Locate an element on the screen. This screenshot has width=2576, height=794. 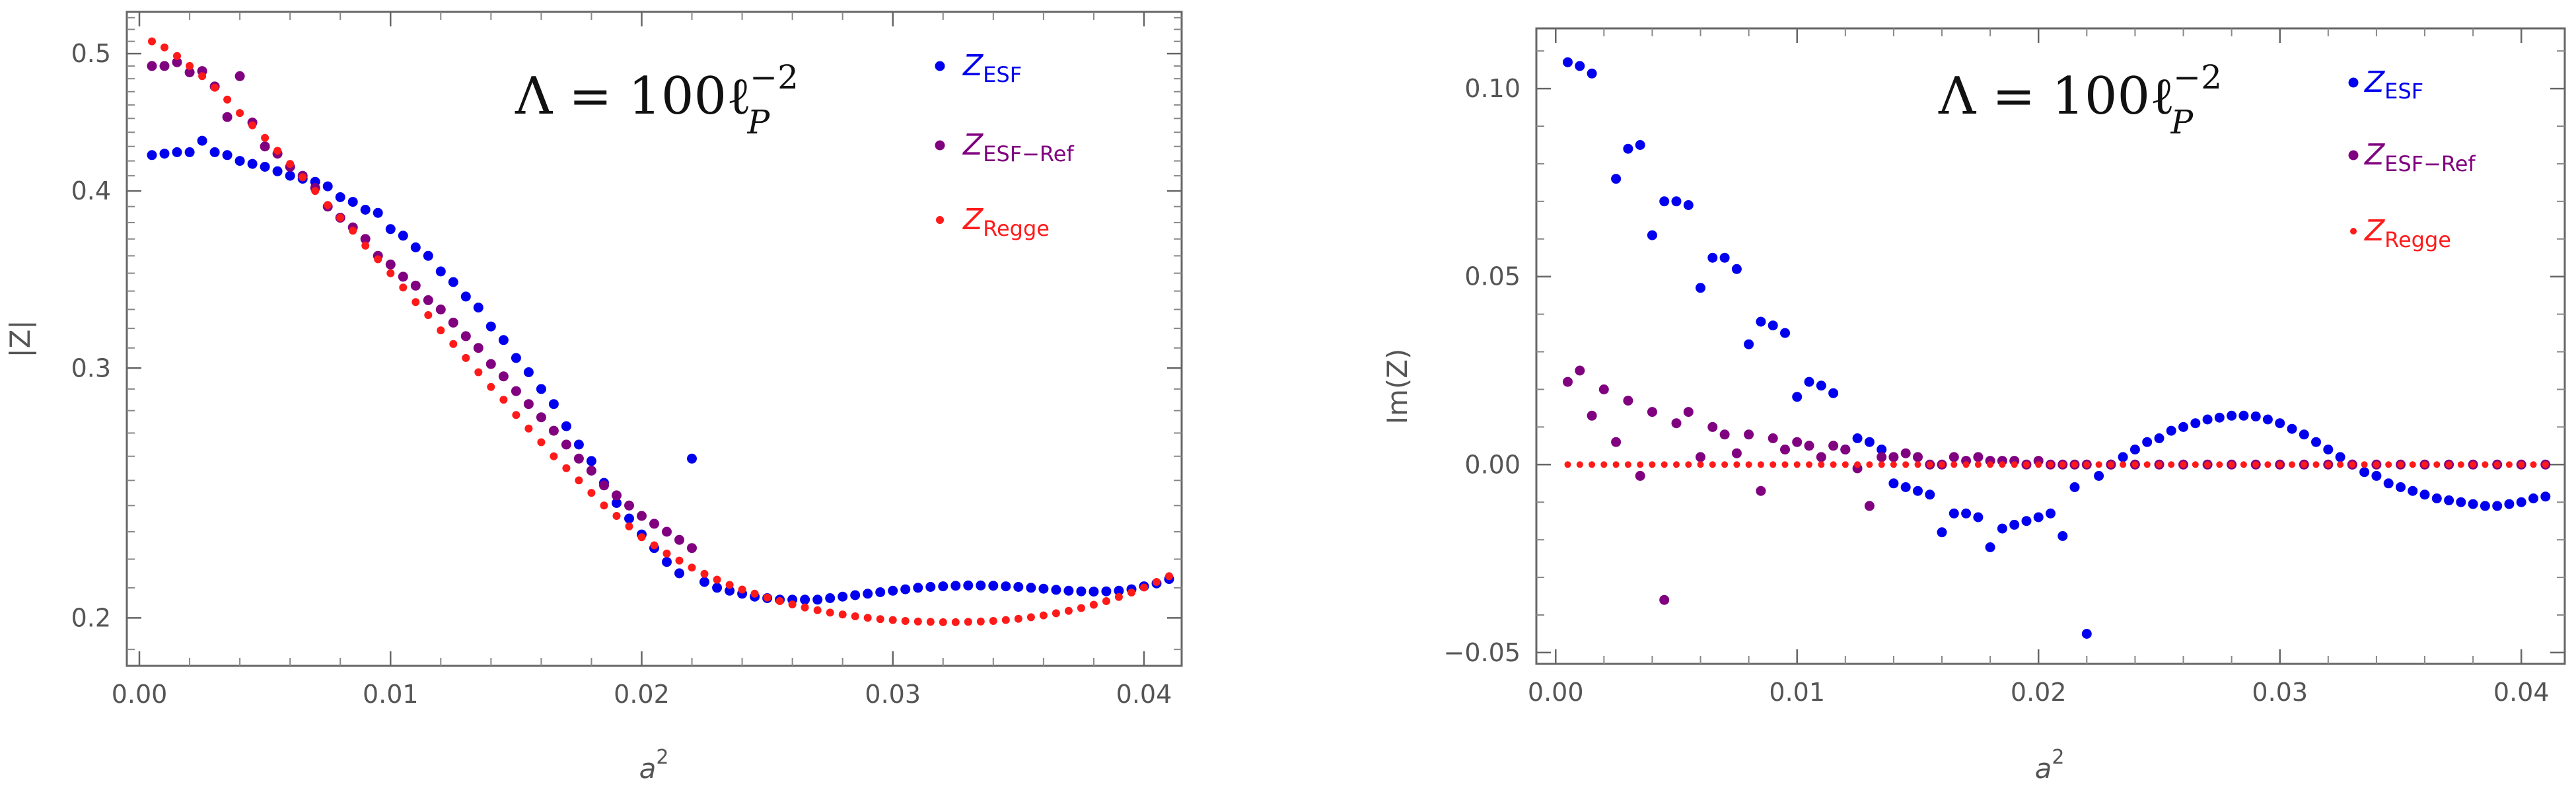
y-tick-label: 0.4 is located at coordinates (91, 190).